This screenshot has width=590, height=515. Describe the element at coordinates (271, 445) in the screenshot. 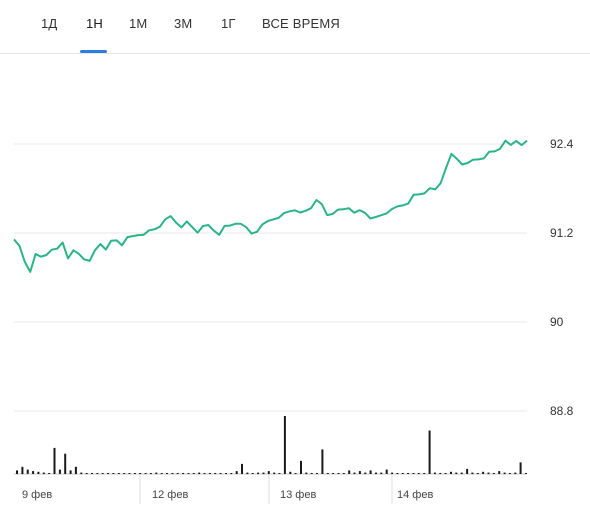

I see `volume-bars` at that location.